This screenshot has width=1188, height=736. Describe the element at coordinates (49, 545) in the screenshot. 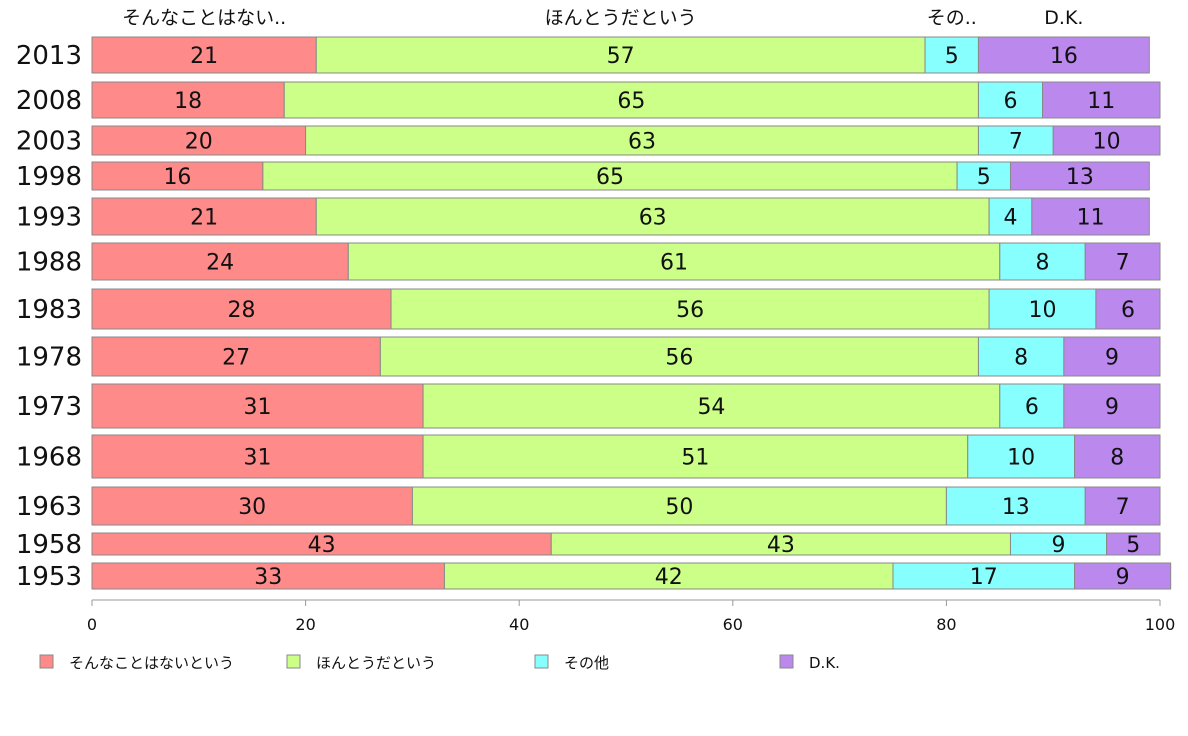

I see `year-label: 1958` at that location.